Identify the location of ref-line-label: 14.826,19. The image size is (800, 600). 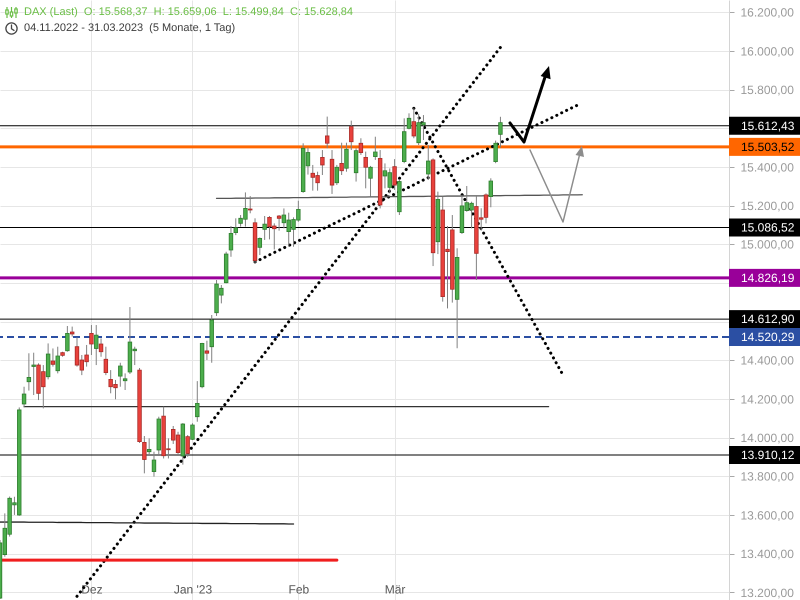
(768, 277).